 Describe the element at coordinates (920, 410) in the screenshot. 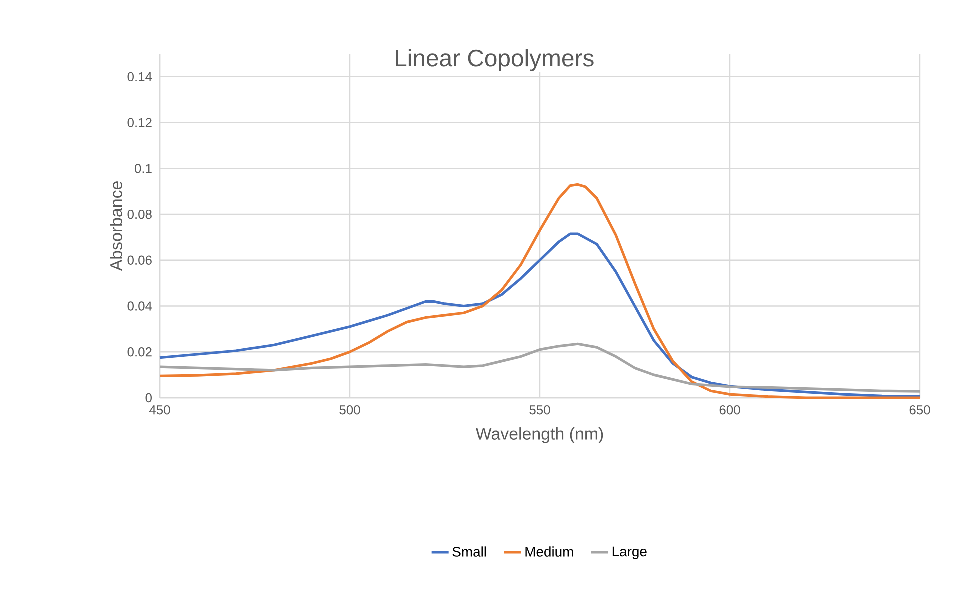

I see `x-tick-label: 650` at that location.